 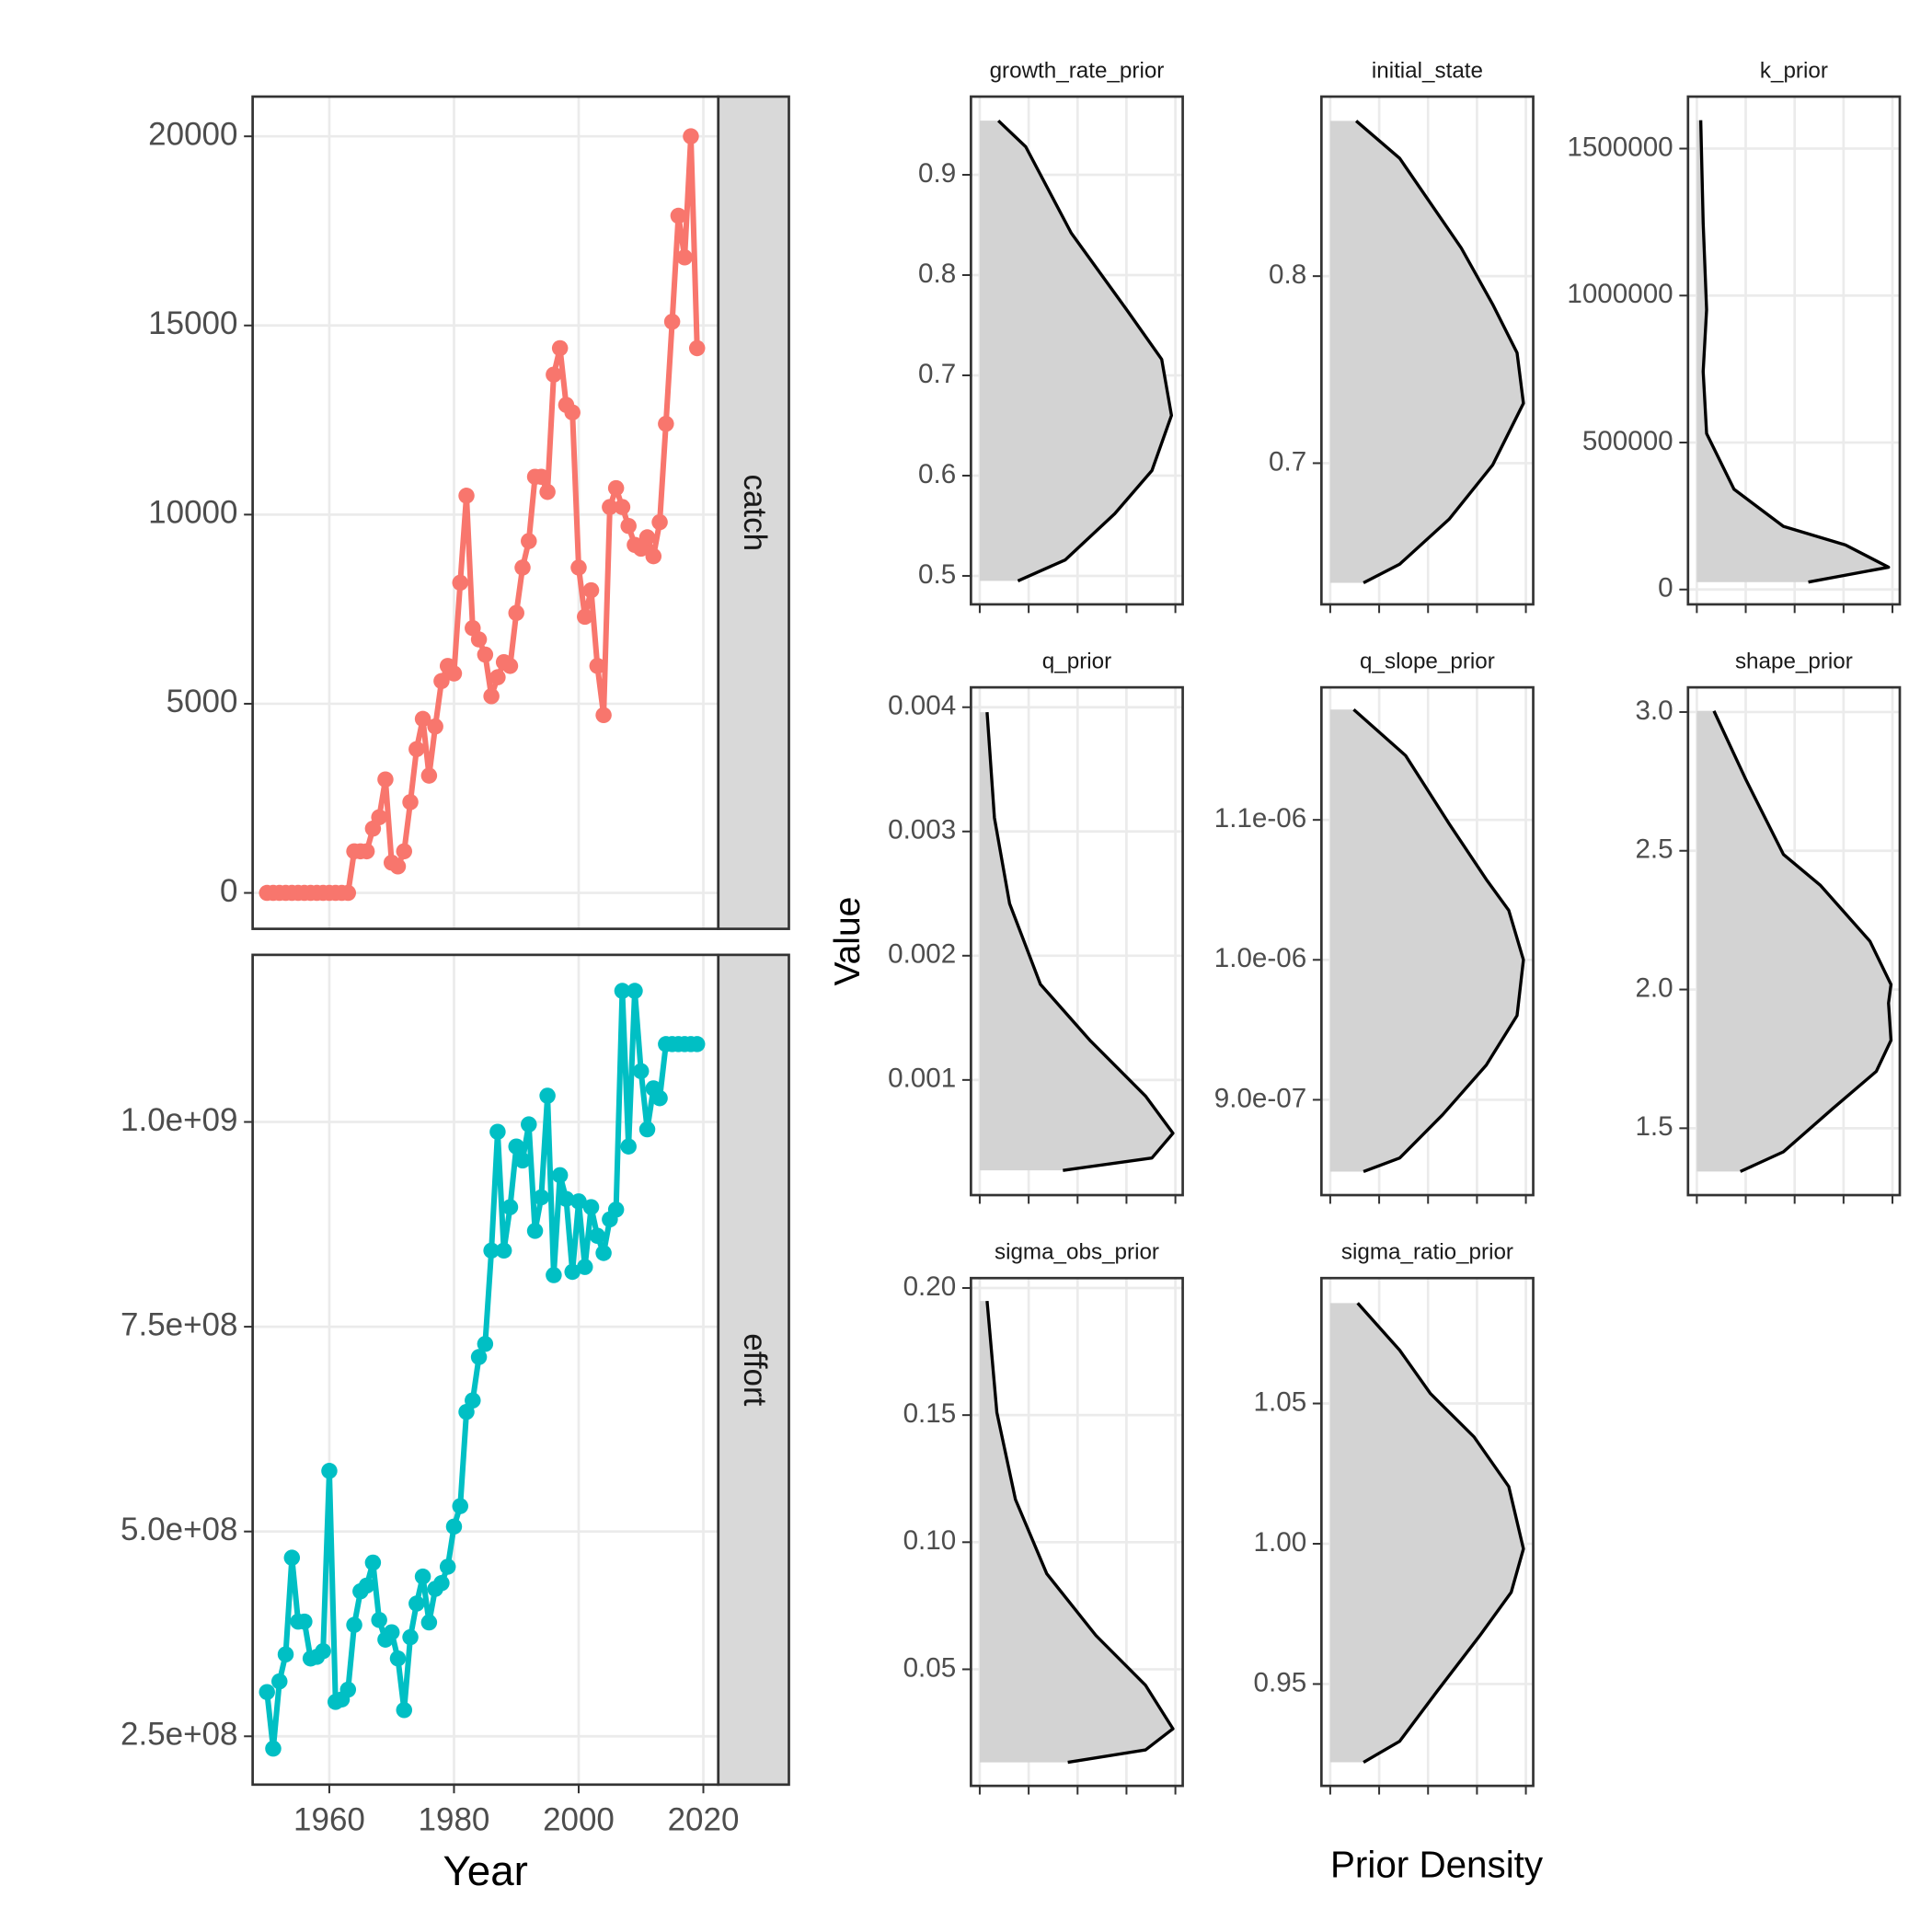 What do you see at coordinates (1427, 662) in the screenshot?
I see `panel-title: q_slope_prior` at bounding box center [1427, 662].